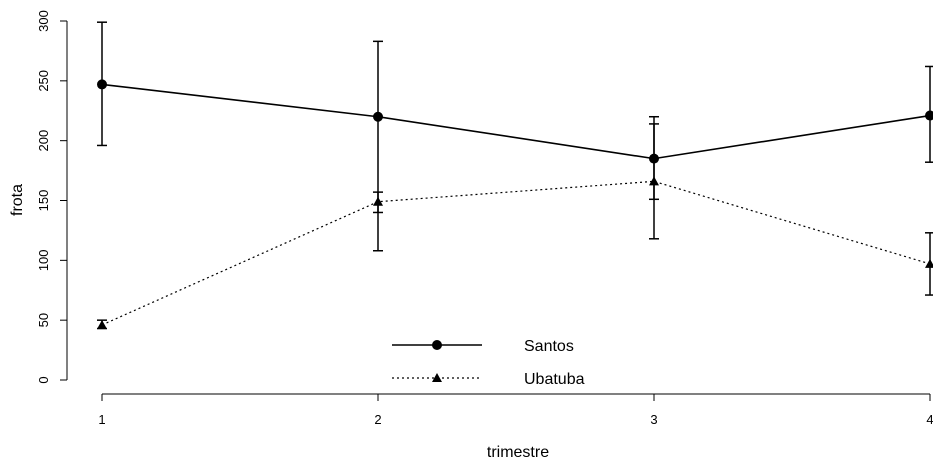 The image size is (933, 466). I want to click on y-tick-label: 300, so click(43, 21).